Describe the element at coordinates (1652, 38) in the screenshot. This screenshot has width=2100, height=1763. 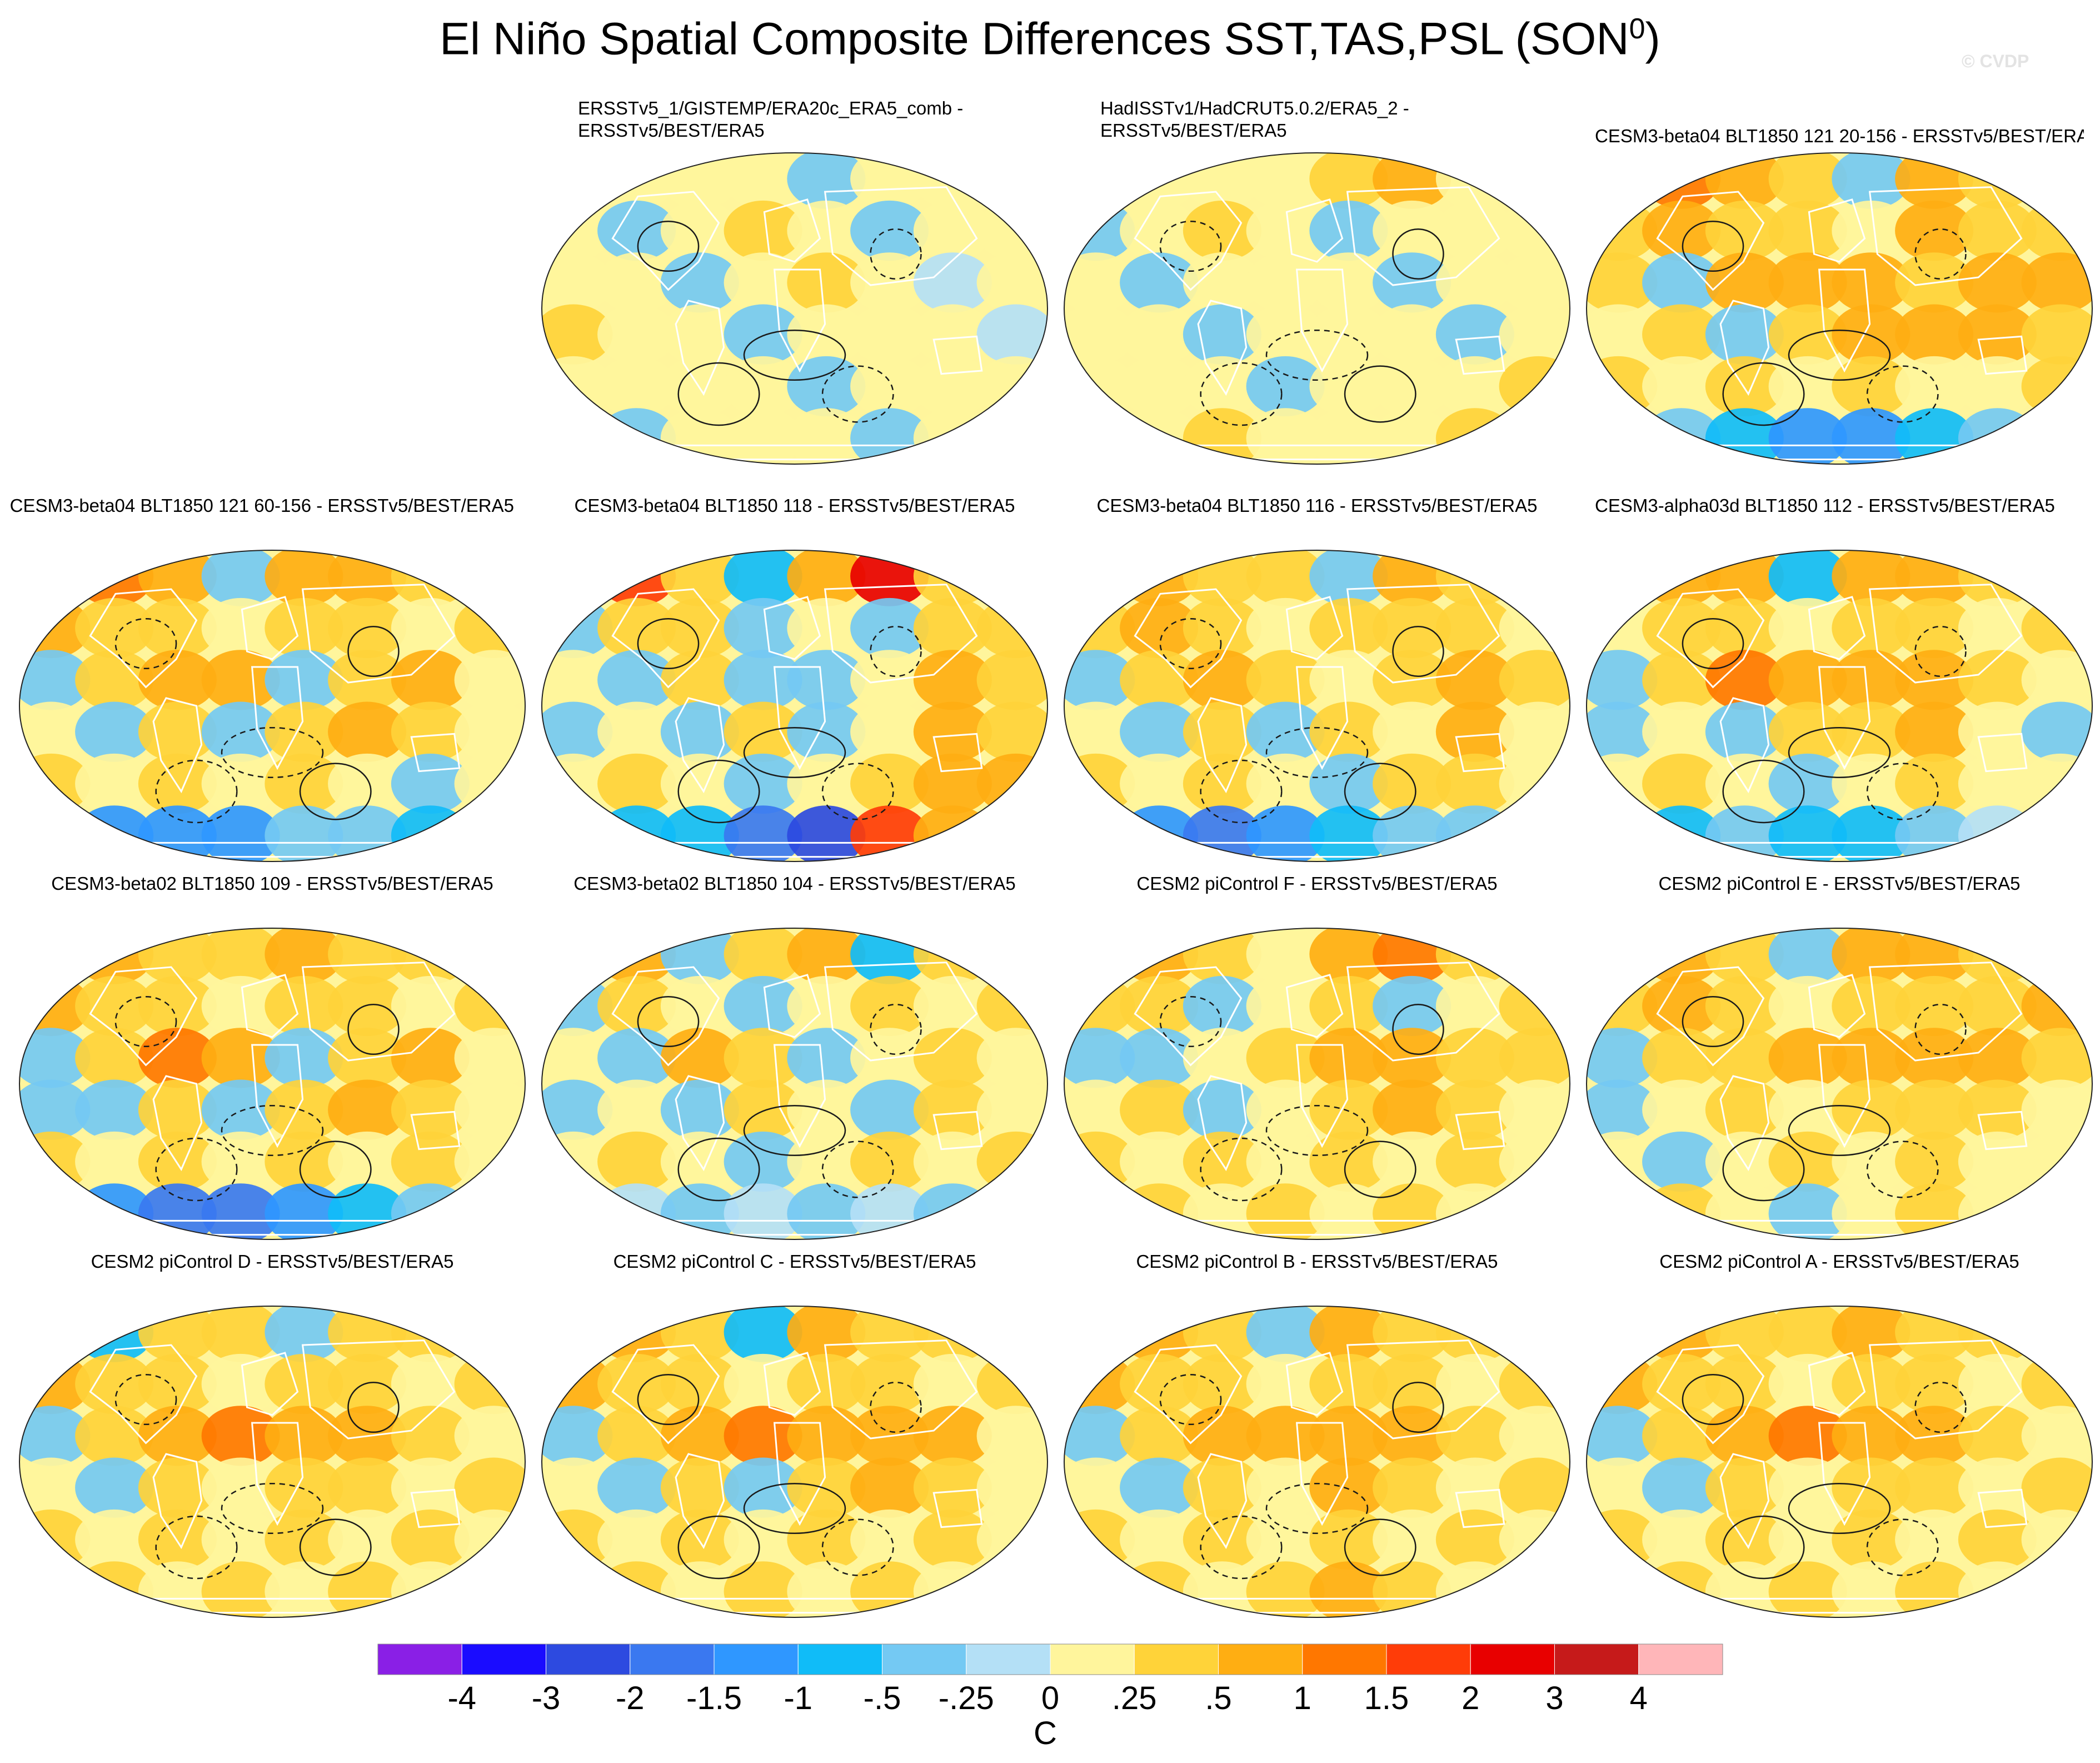
I see `title-end: )` at that location.